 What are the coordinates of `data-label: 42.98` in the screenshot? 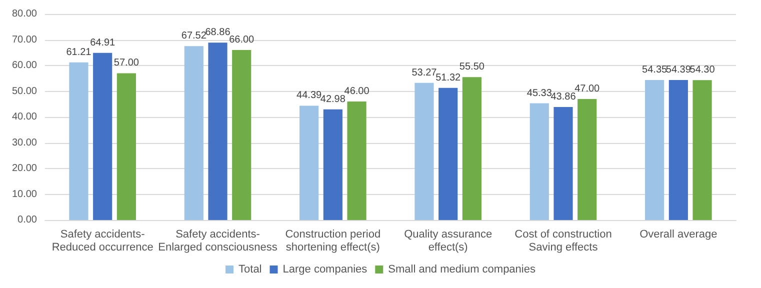 It's located at (333, 99).